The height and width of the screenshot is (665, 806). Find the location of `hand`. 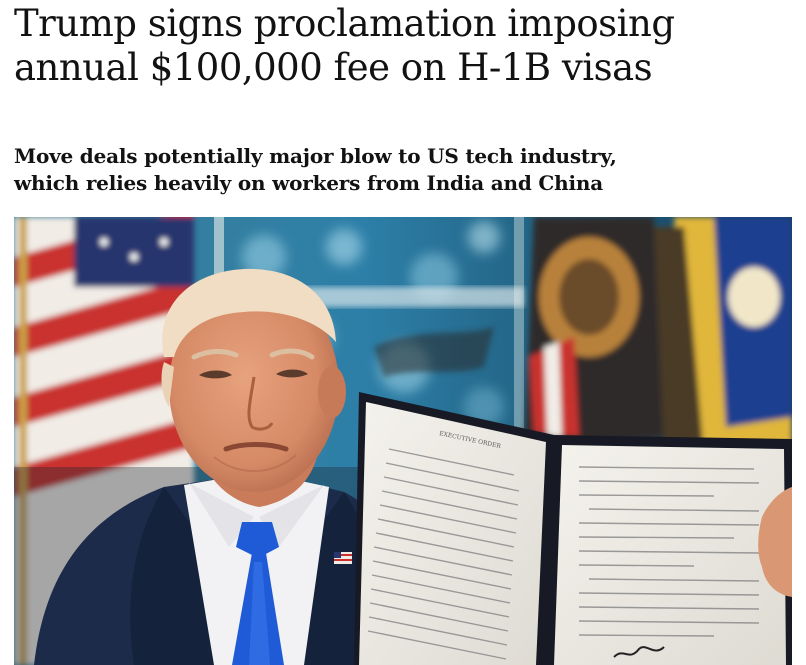

hand is located at coordinates (775, 542).